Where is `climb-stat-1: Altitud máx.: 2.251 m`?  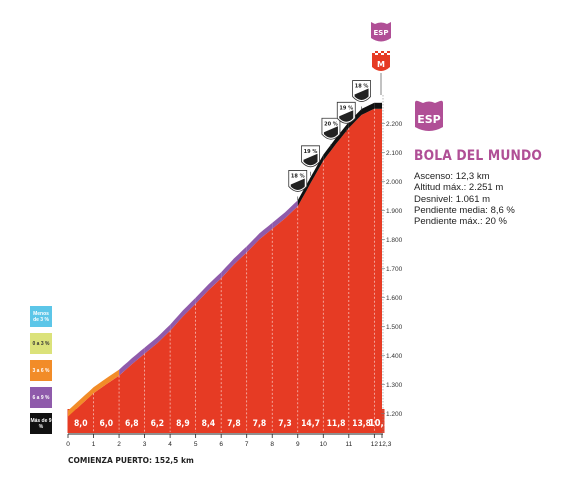
climb-stat-1: Altitud máx.: 2.251 m is located at coordinates (459, 188).